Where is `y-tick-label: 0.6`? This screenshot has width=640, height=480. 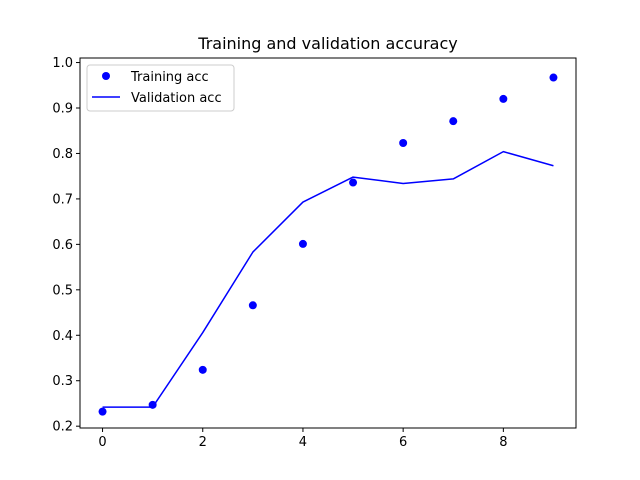 y-tick-label: 0.6 is located at coordinates (62, 245).